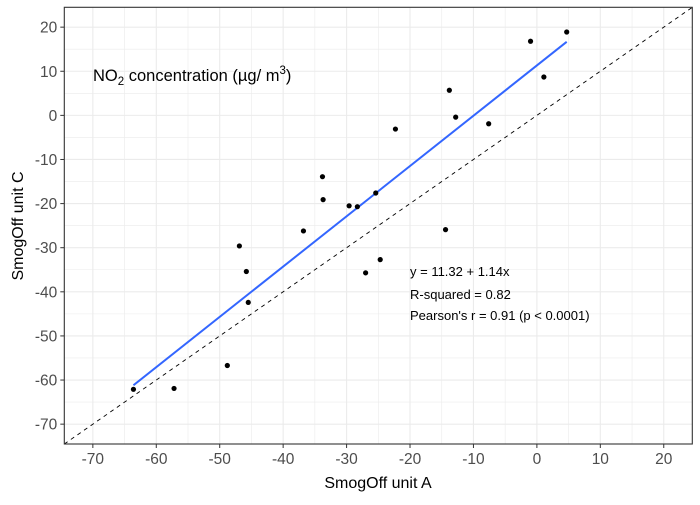 This screenshot has width=700, height=505. I want to click on y-axis-label: SmogOff unit C, so click(18, 225).